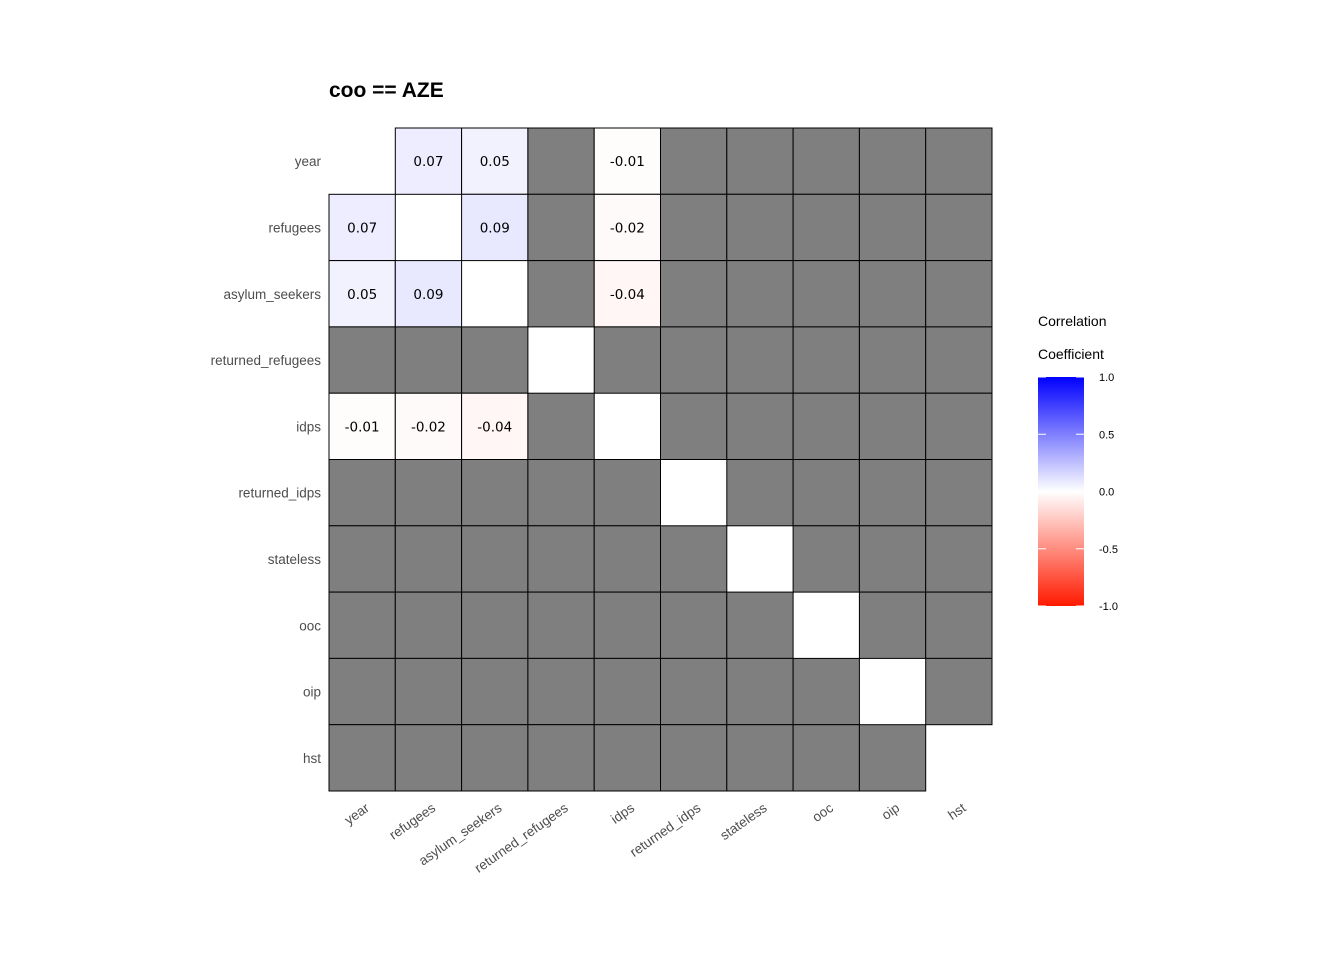 The width and height of the screenshot is (1344, 960). What do you see at coordinates (362, 691) in the screenshot?
I see `heatmap-cell-oip-year` at bounding box center [362, 691].